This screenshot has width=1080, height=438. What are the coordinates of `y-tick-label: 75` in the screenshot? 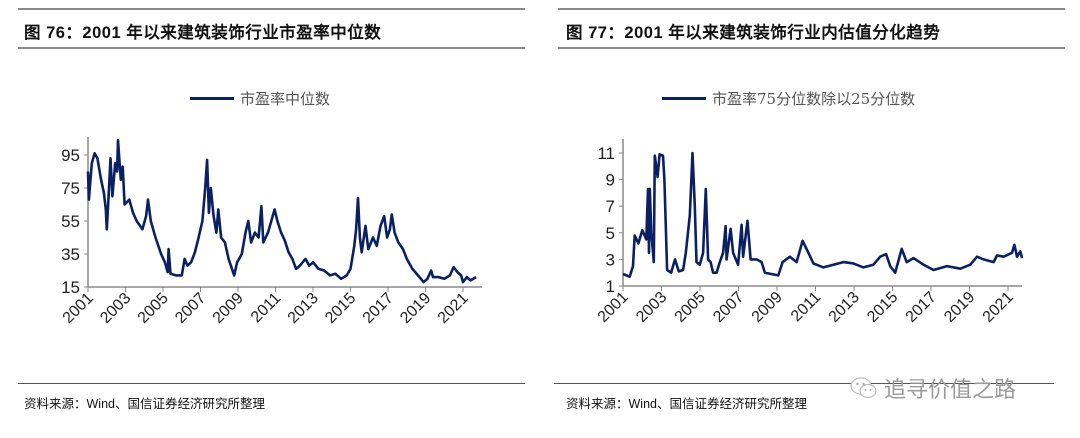 It's located at (70, 188).